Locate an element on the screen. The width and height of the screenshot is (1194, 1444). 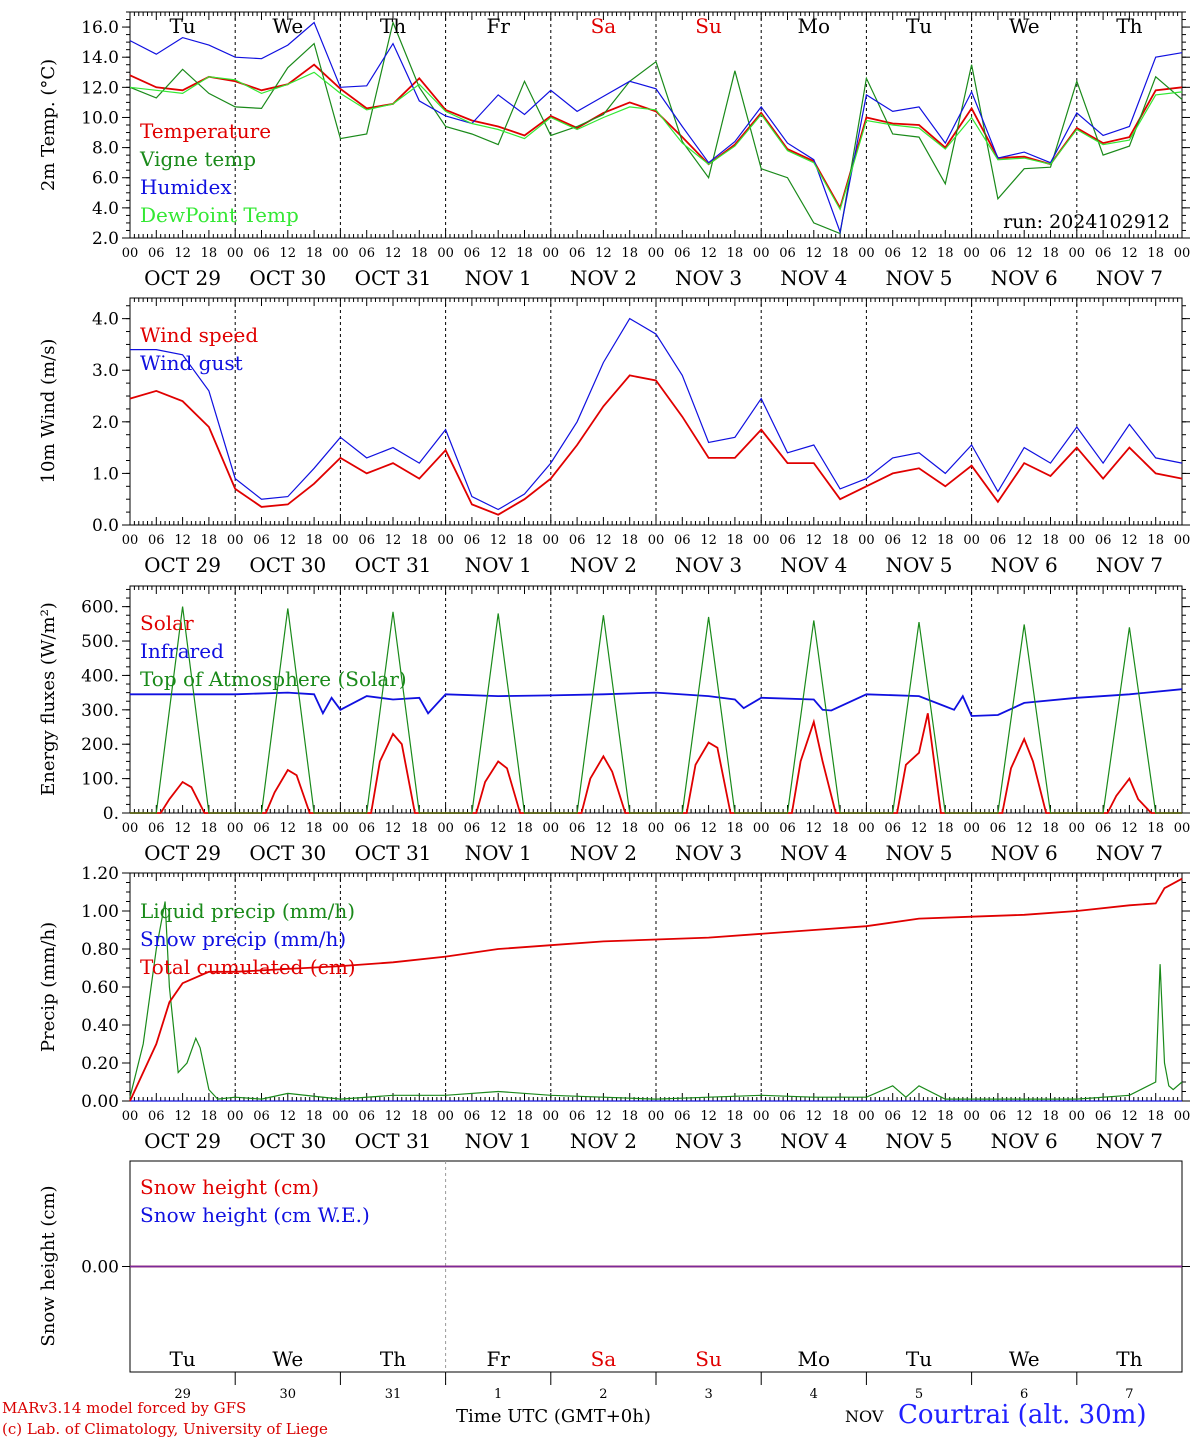
weekday-label: We is located at coordinates (1024, 26).